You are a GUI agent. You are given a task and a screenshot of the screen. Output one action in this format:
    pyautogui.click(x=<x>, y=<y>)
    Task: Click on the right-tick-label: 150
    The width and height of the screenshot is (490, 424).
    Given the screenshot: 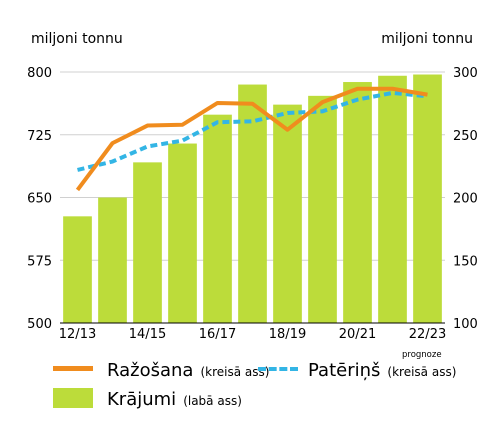 What is the action you would take?
    pyautogui.click(x=465, y=261)
    